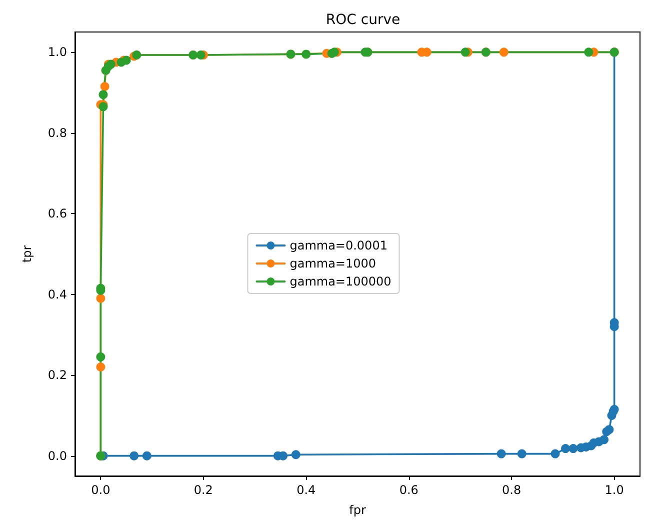 This screenshot has width=647, height=527. I want to click on legend-label: gamma=1000, so click(333, 263).